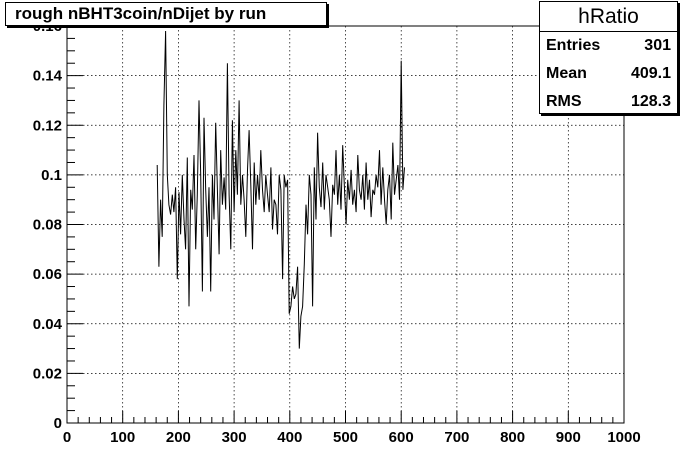 Image resolution: width=685 pixels, height=451 pixels. Describe the element at coordinates (564, 101) in the screenshot. I see `stat-label: RMS` at that location.